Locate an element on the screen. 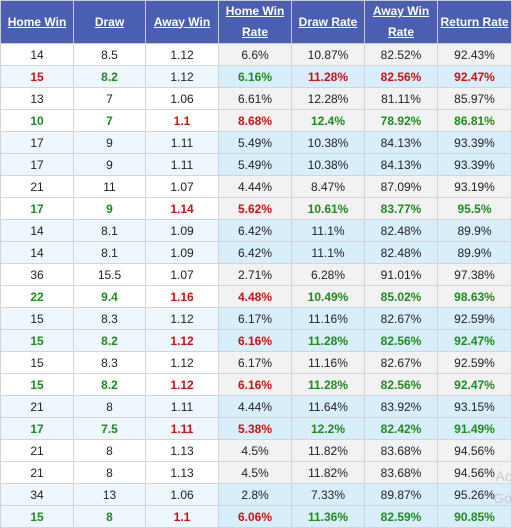 The width and height of the screenshot is (512, 528). col-draw-rate: Draw Rate is located at coordinates (328, 22).